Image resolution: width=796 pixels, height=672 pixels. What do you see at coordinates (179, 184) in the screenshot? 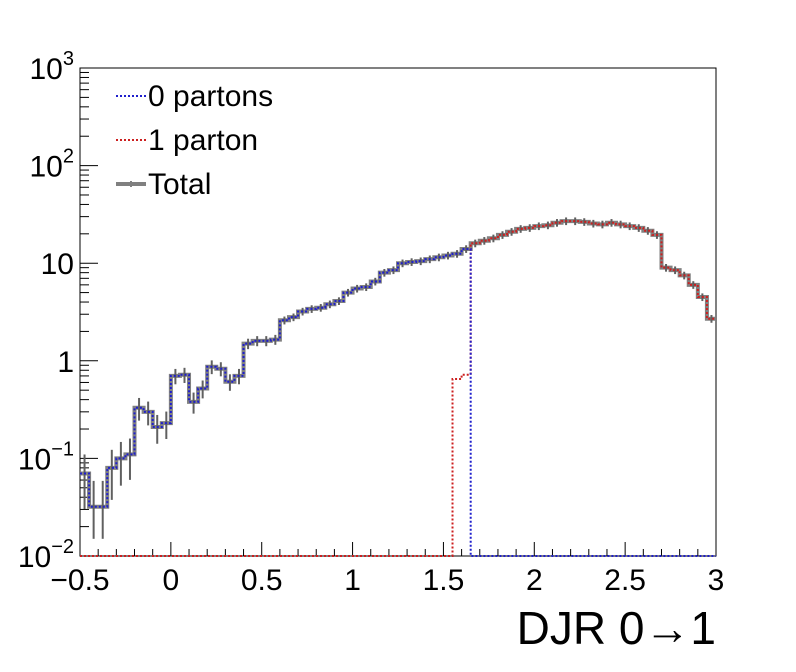
I see `legend-label: Total` at bounding box center [179, 184].